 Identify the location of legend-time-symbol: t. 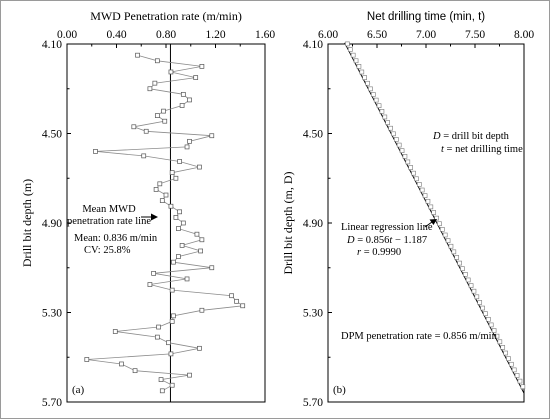
(443, 149).